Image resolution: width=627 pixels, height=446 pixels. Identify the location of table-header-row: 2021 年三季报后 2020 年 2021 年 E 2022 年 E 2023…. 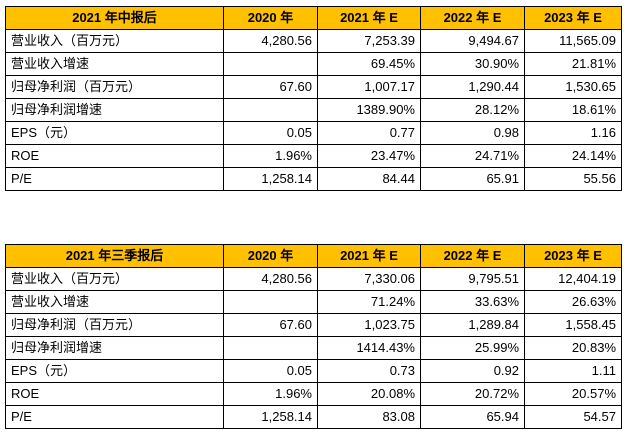
(313, 256).